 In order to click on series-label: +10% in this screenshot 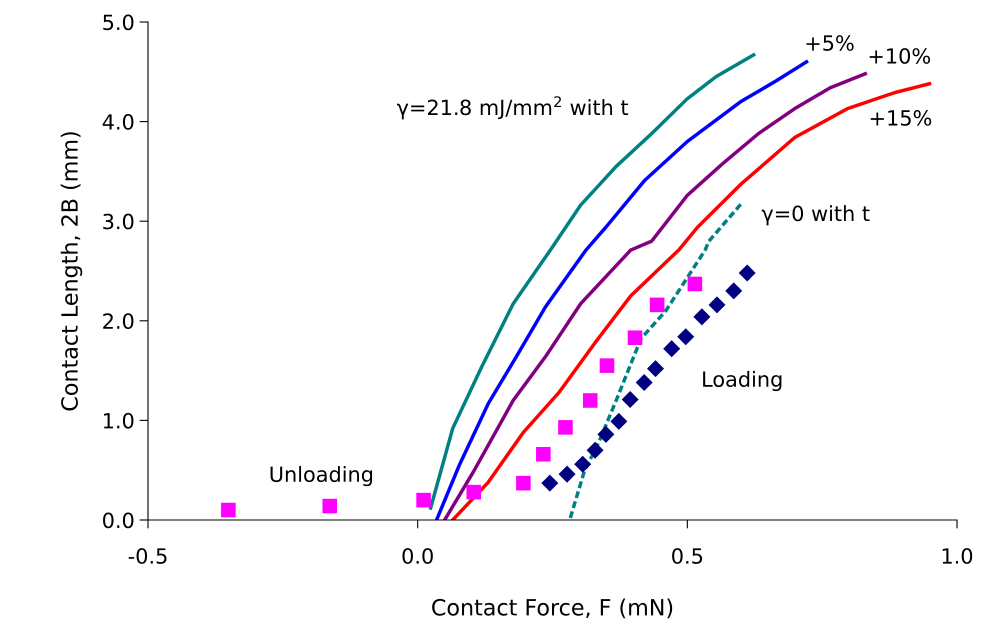, I will do `click(900, 56)`.